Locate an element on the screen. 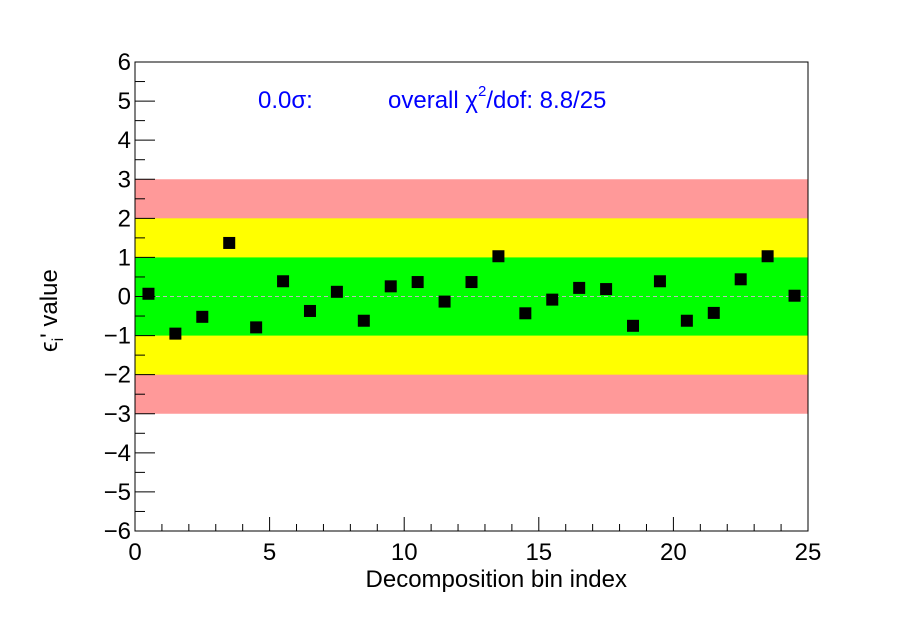 The width and height of the screenshot is (898, 625). x-axis-ticks: 0 5 10 15 20 25 is located at coordinates (474, 541).